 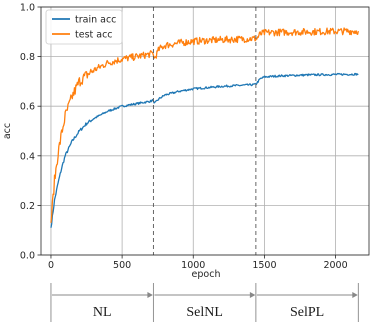 I want to click on y-tick-label-0: 0.0, so click(x=27, y=256).